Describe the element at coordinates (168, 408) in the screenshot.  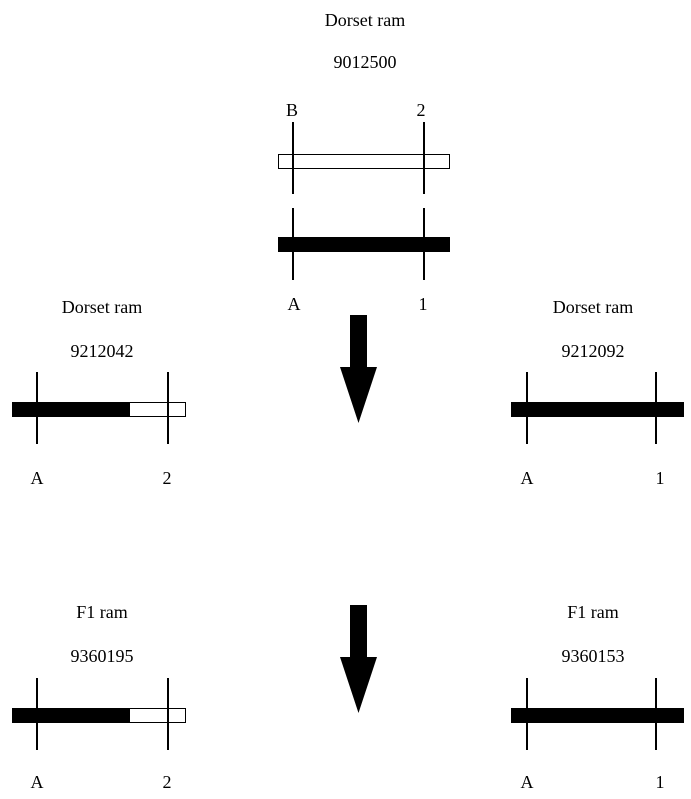
I see `mid-left-right-marker-line` at that location.